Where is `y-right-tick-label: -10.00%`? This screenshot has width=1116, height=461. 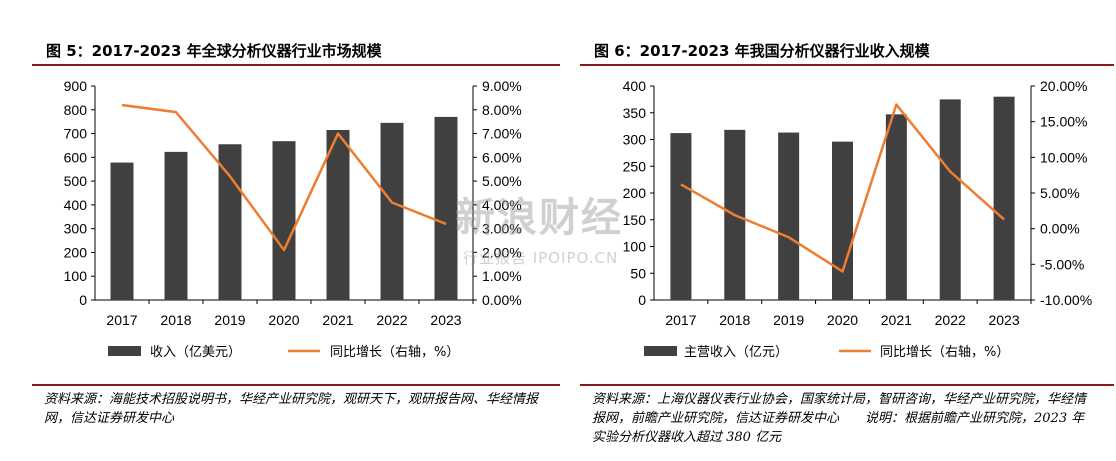 y-right-tick-label: -10.00% is located at coordinates (1066, 300).